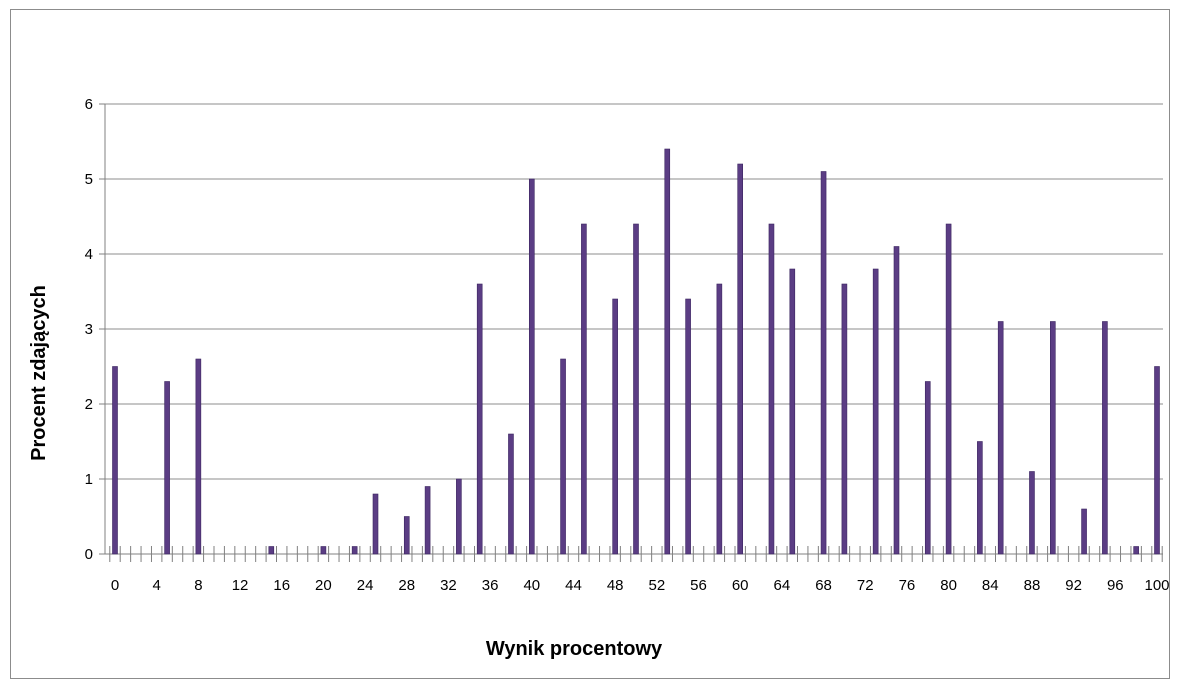 The image size is (1180, 679). I want to click on x-tick-label: 36, so click(490, 585).